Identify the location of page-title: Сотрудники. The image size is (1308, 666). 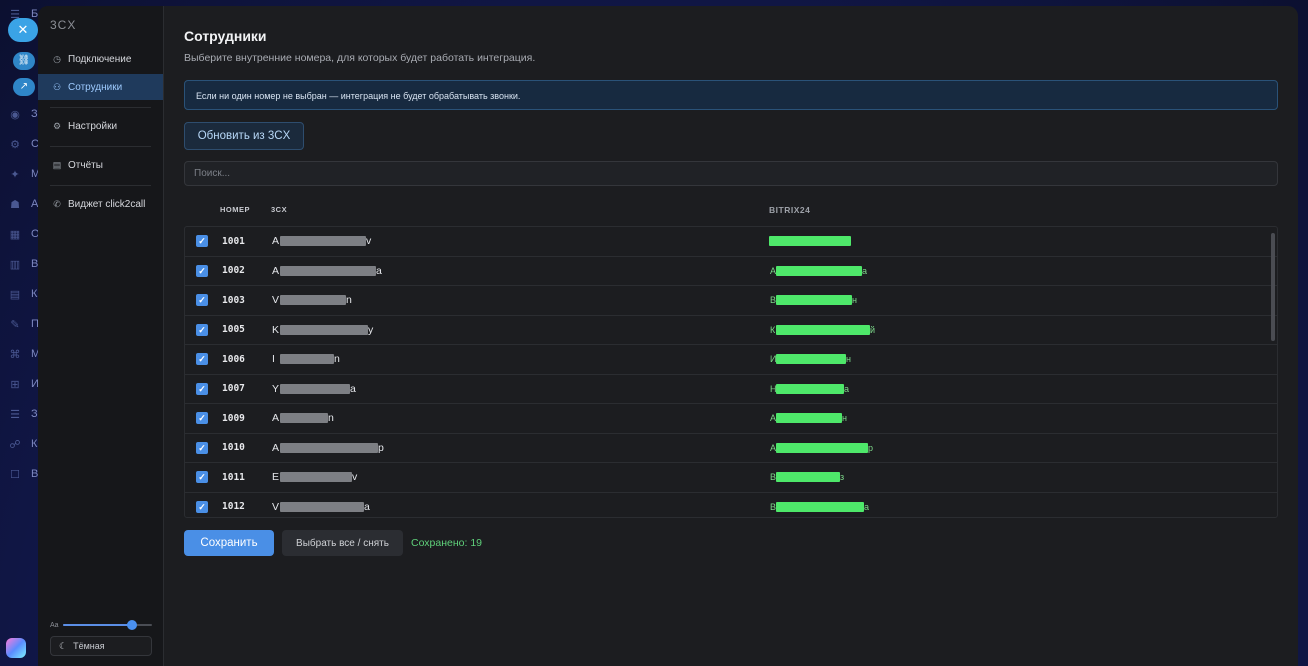
(225, 36).